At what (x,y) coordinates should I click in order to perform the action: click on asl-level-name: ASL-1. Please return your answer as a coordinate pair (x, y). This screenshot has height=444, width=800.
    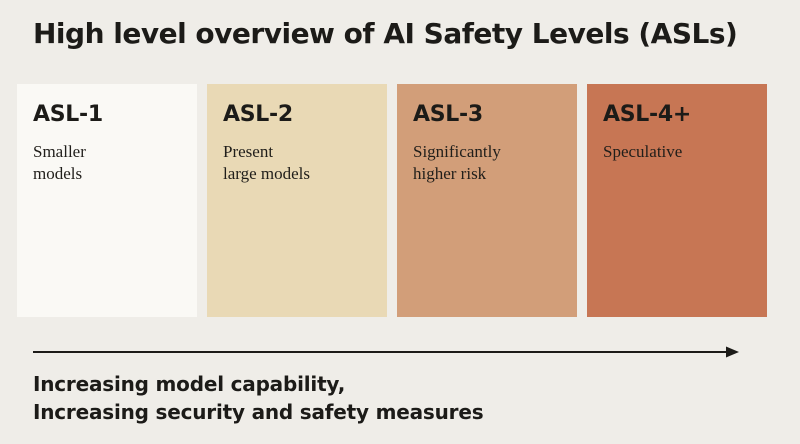
    Looking at the image, I should click on (68, 114).